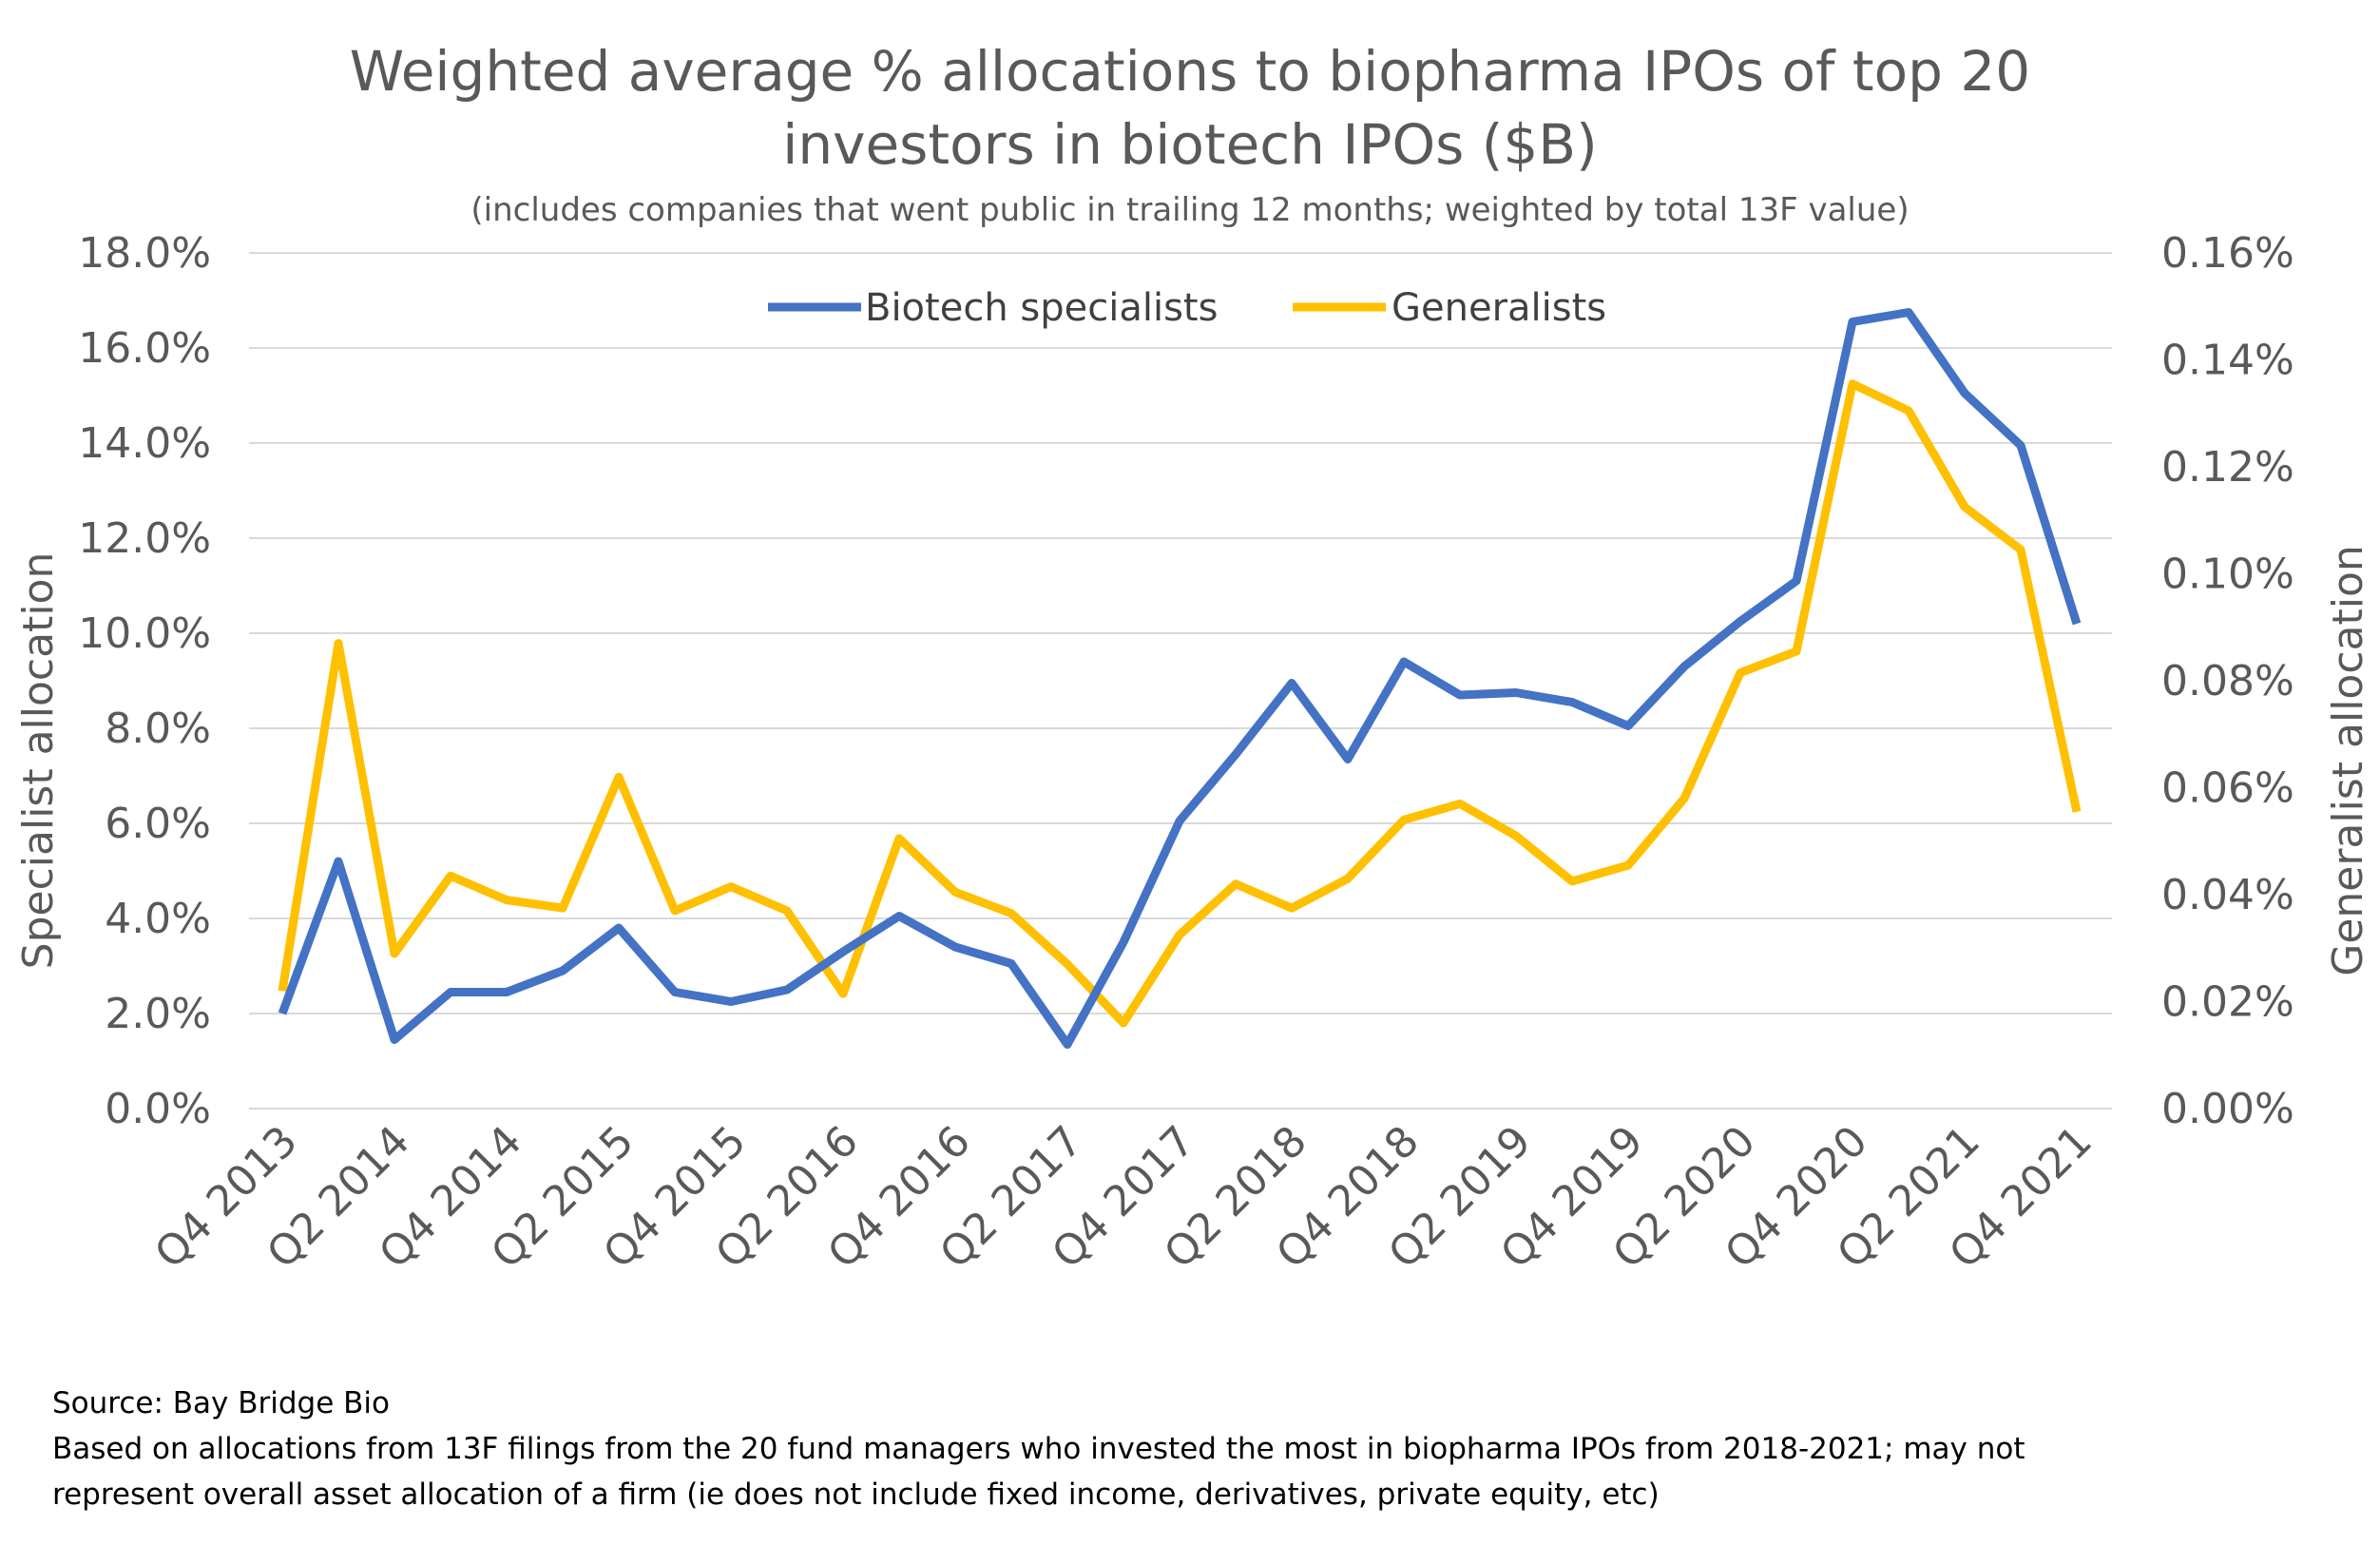  Describe the element at coordinates (158, 1109) in the screenshot. I see `left-tick-label: 0.0%` at that location.